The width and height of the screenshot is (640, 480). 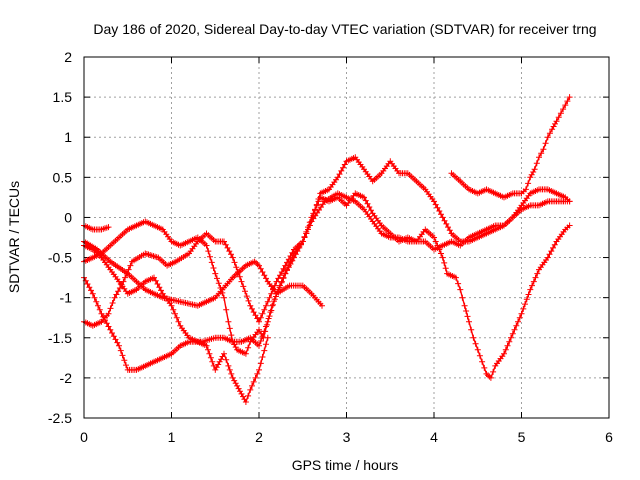 What do you see at coordinates (259, 437) in the screenshot?
I see `x-tick-label: 2` at bounding box center [259, 437].